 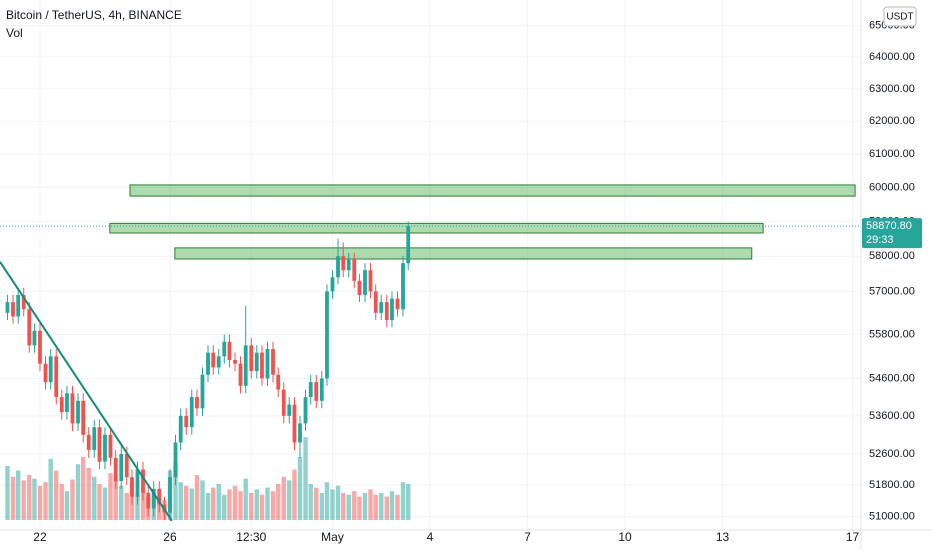 What do you see at coordinates (892, 188) in the screenshot?
I see `y-tick-label: 60000.00` at bounding box center [892, 188].